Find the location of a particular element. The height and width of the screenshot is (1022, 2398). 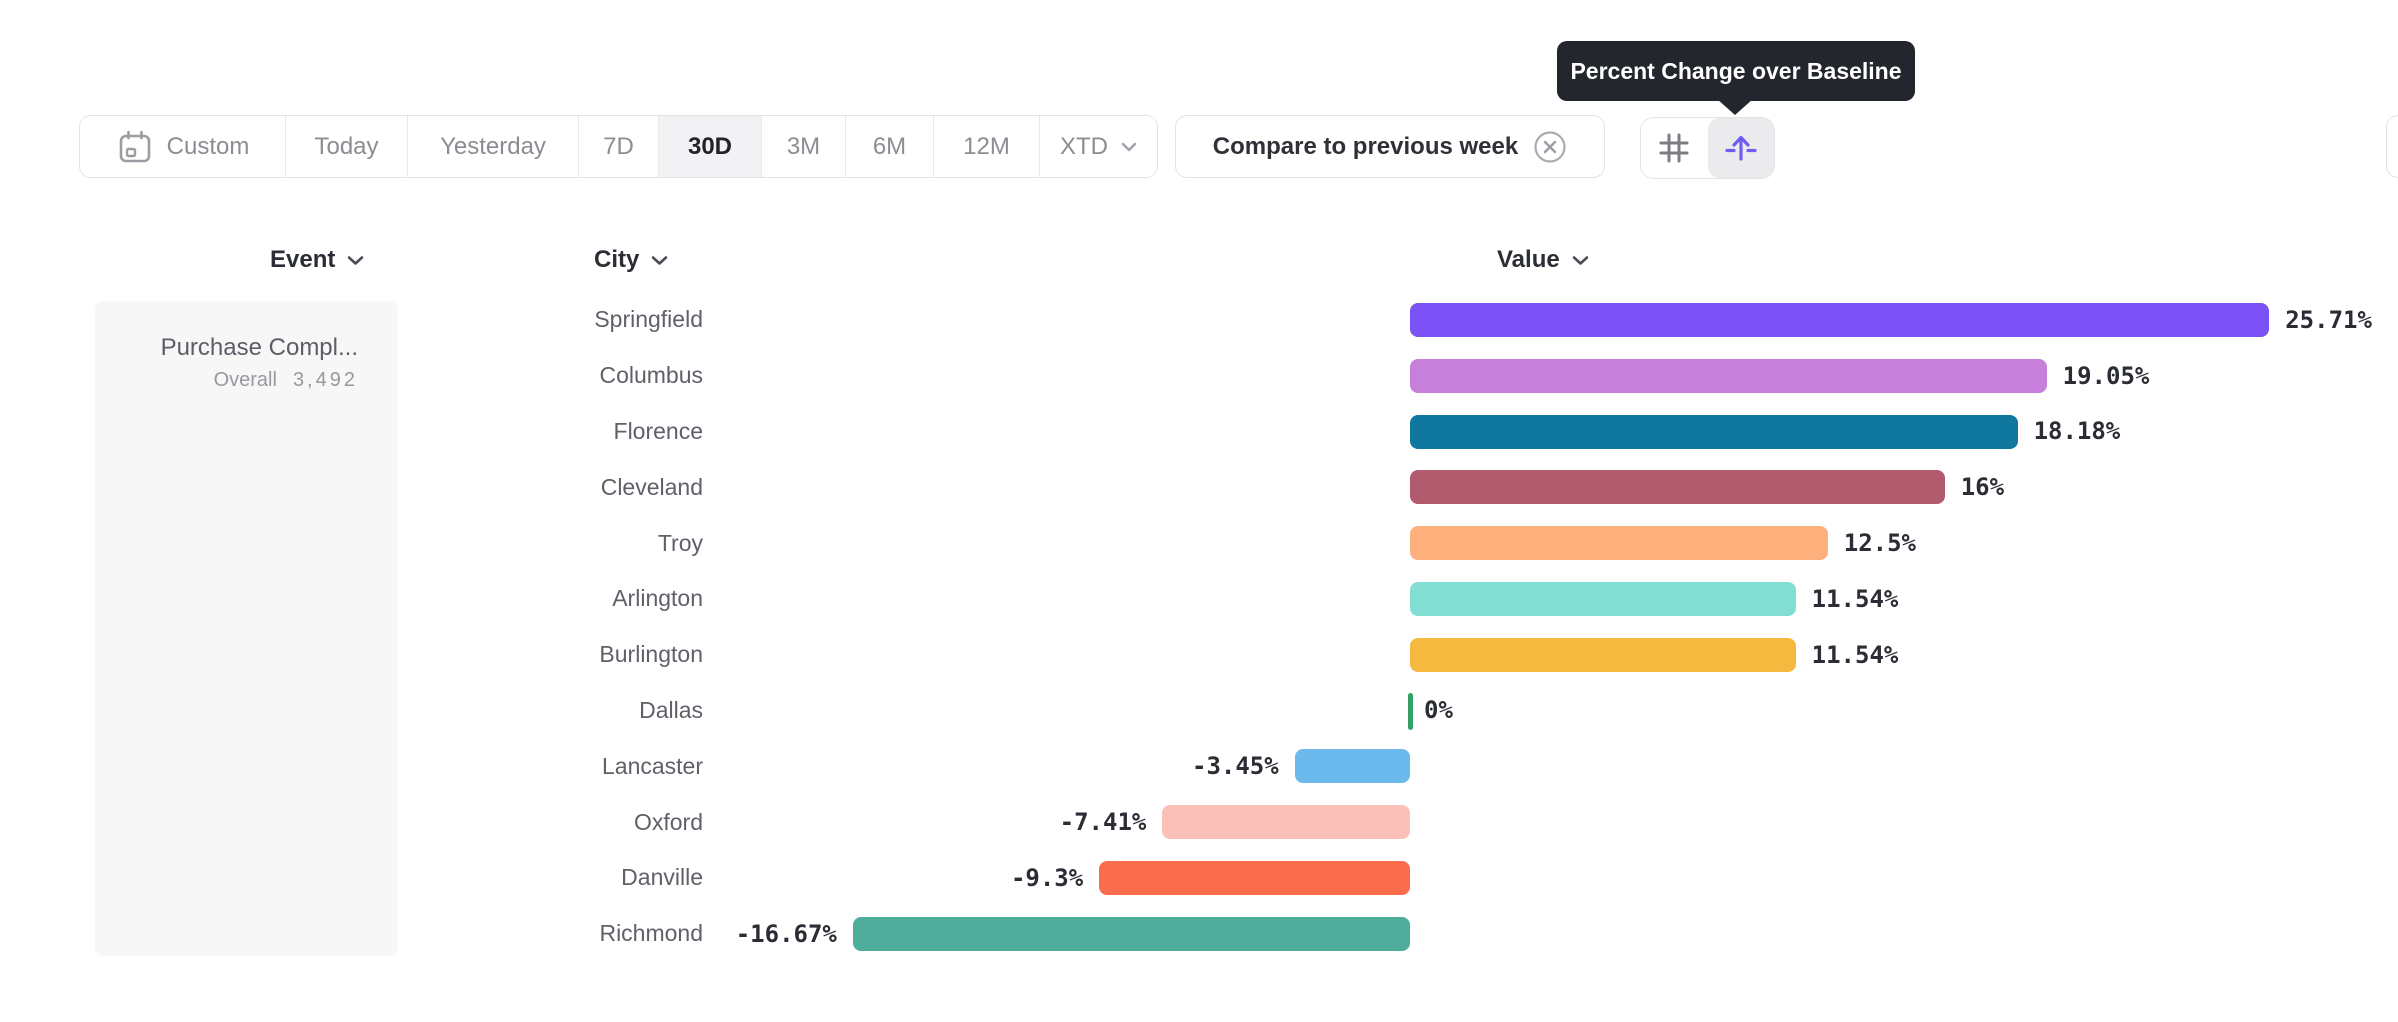

value-label: -16.67% is located at coordinates (786, 933).